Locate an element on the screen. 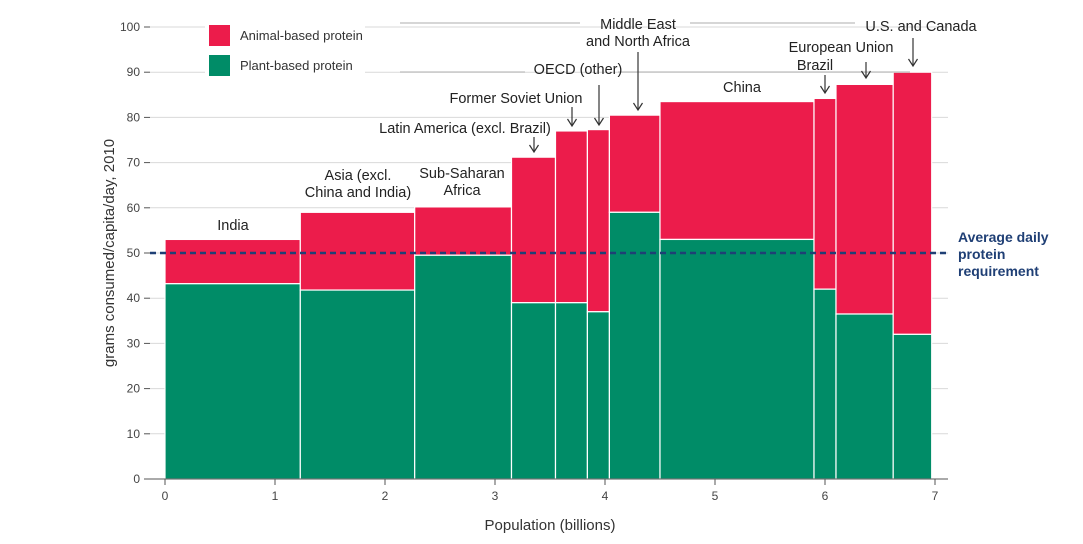  region-label-3: Latin America (excl. Brazil) is located at coordinates (465, 129).